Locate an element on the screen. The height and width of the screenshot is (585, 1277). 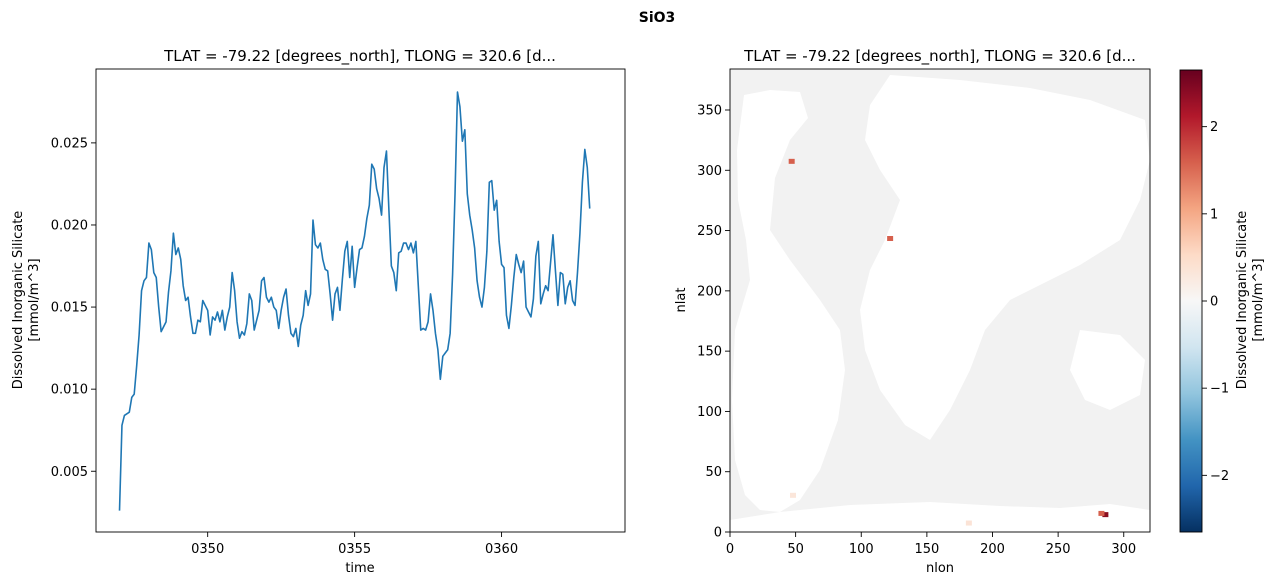
x-tick-label: 200 is located at coordinates (992, 549).